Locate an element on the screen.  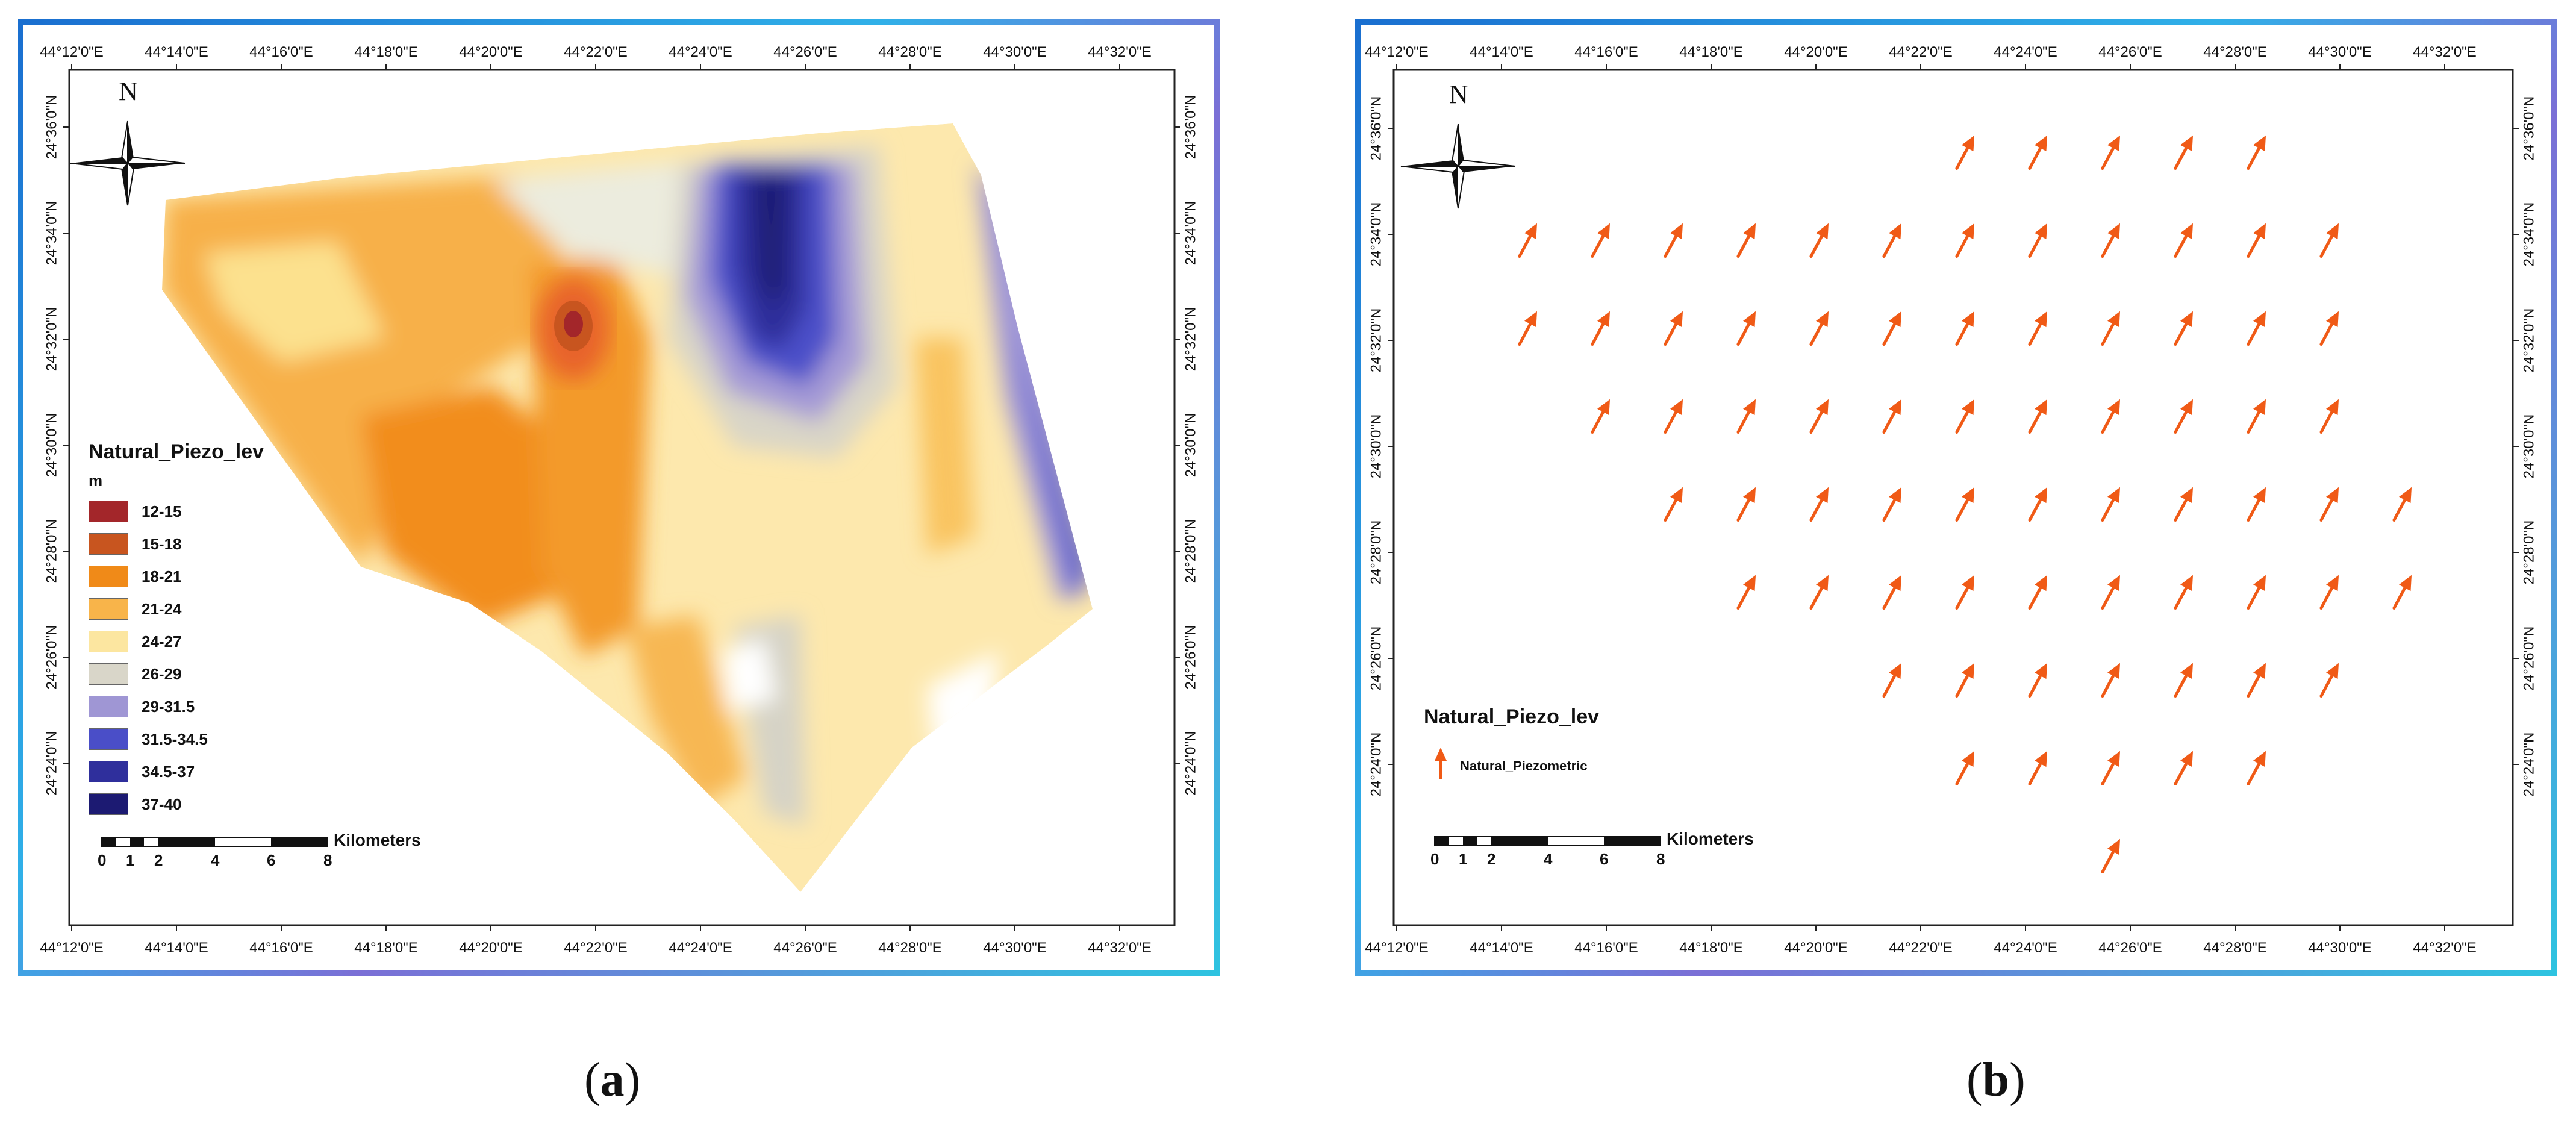
scale-unit: Kilometers is located at coordinates (377, 840).